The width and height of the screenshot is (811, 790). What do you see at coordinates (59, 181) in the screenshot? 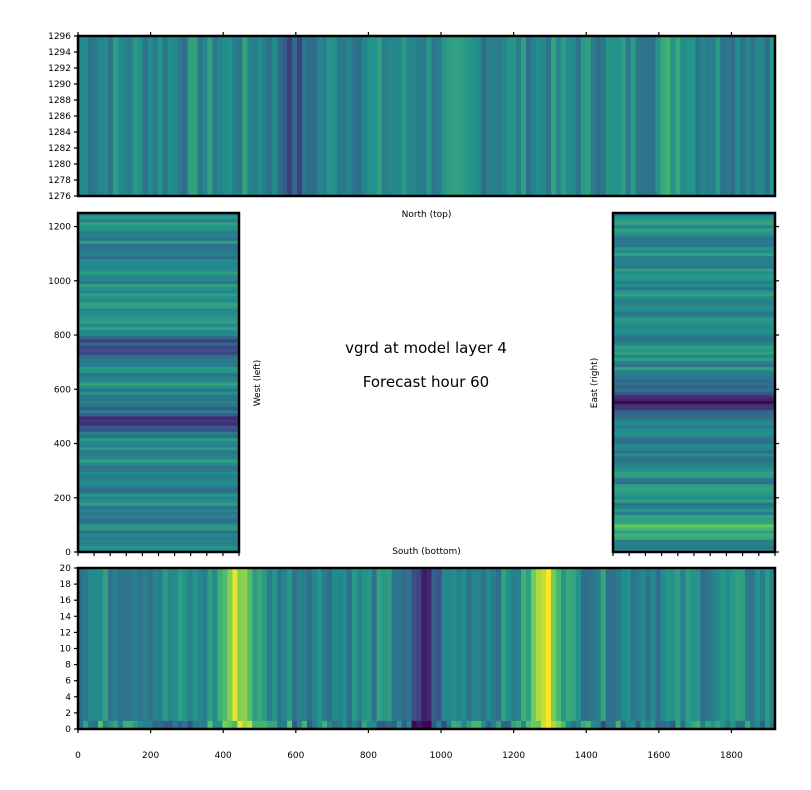
I see `y-tick-label: 1278` at bounding box center [59, 181].